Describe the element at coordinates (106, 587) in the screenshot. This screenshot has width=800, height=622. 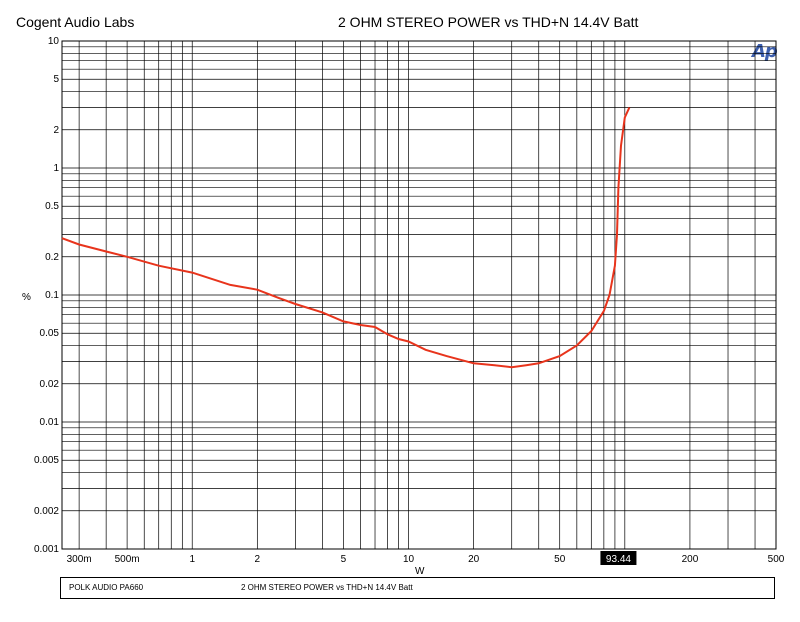
I see `footer-model: POLK AUDIO PA660` at that location.